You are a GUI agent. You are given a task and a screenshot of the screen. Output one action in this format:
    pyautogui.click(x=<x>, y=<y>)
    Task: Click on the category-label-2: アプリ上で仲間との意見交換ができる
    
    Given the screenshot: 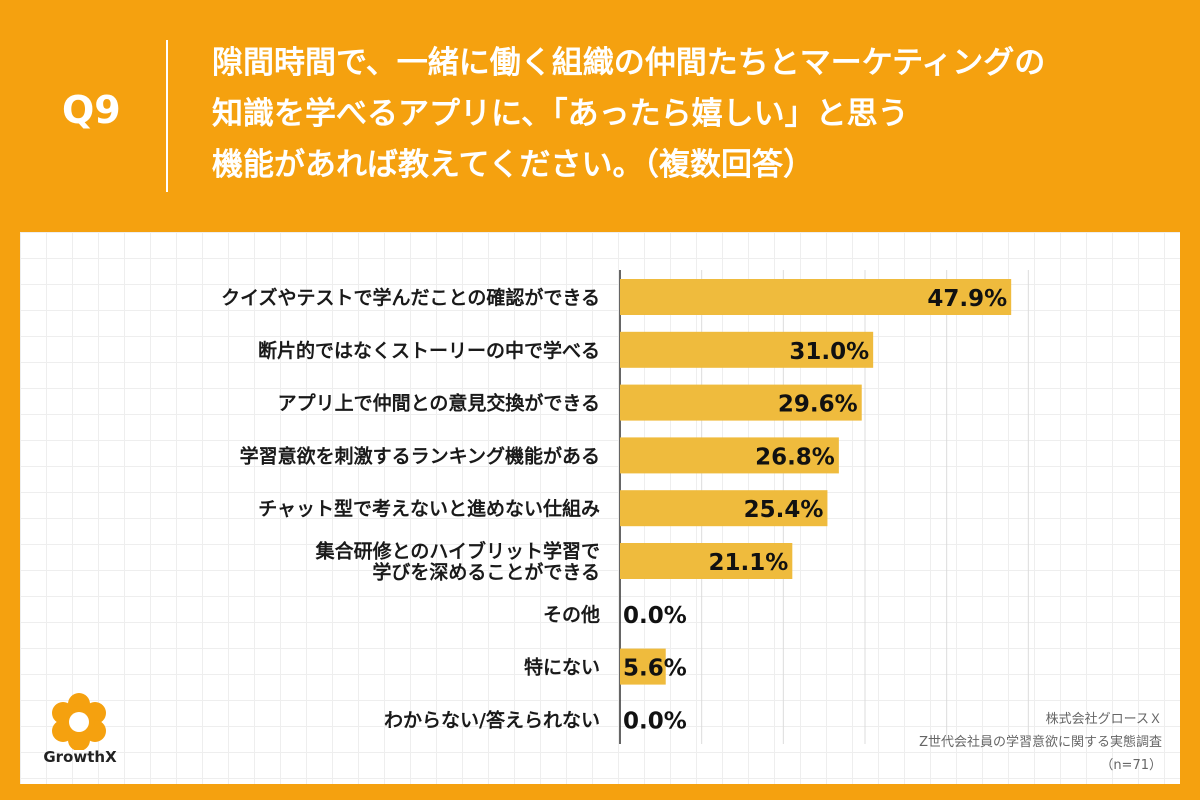 What is the action you would take?
    pyautogui.click(x=439, y=403)
    